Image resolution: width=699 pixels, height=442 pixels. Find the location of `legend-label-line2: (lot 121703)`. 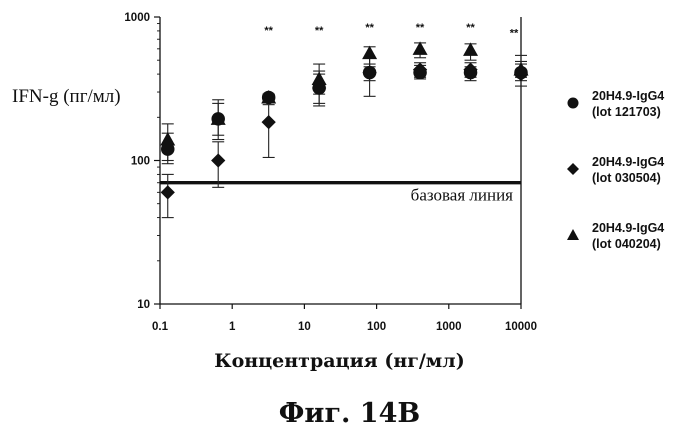

legend-label-line2: (lot 121703) is located at coordinates (628, 112).